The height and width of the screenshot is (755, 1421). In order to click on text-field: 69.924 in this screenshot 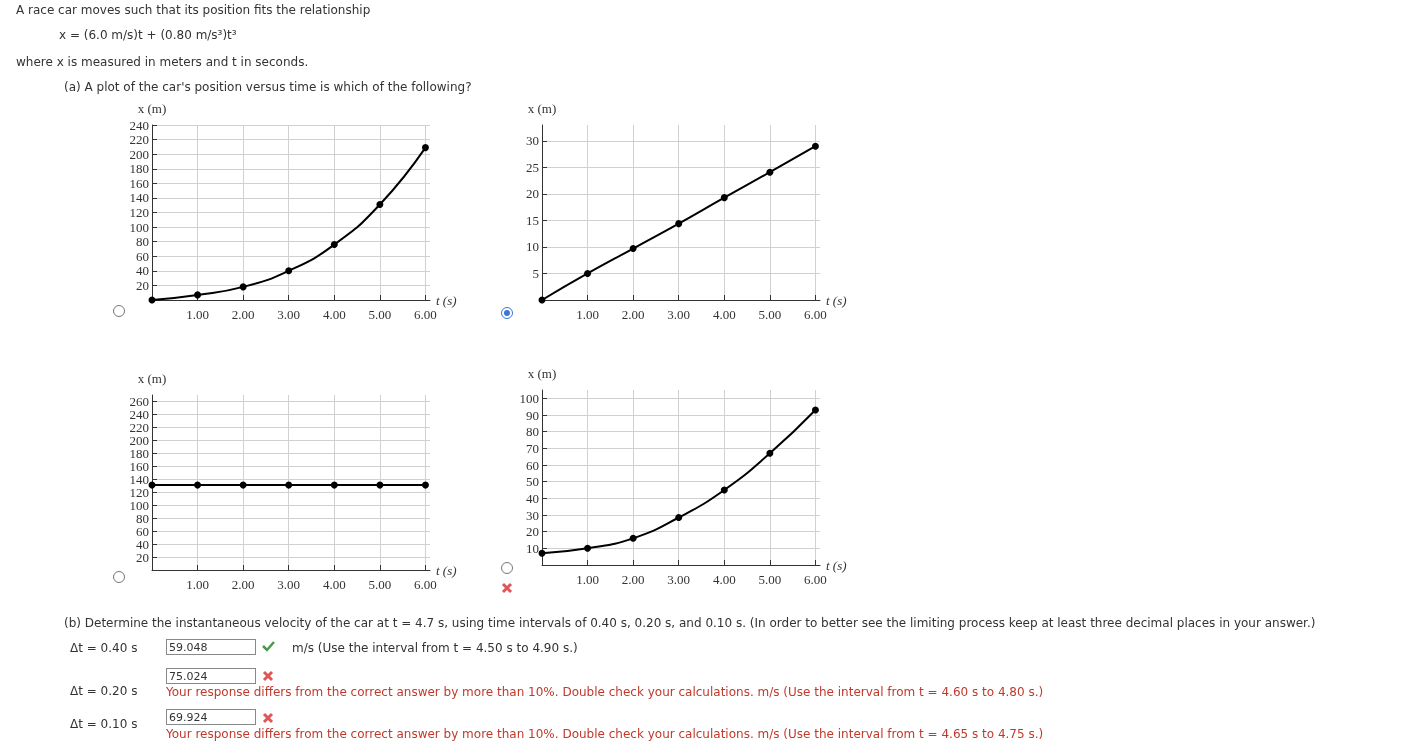, I will do `click(211, 717)`.